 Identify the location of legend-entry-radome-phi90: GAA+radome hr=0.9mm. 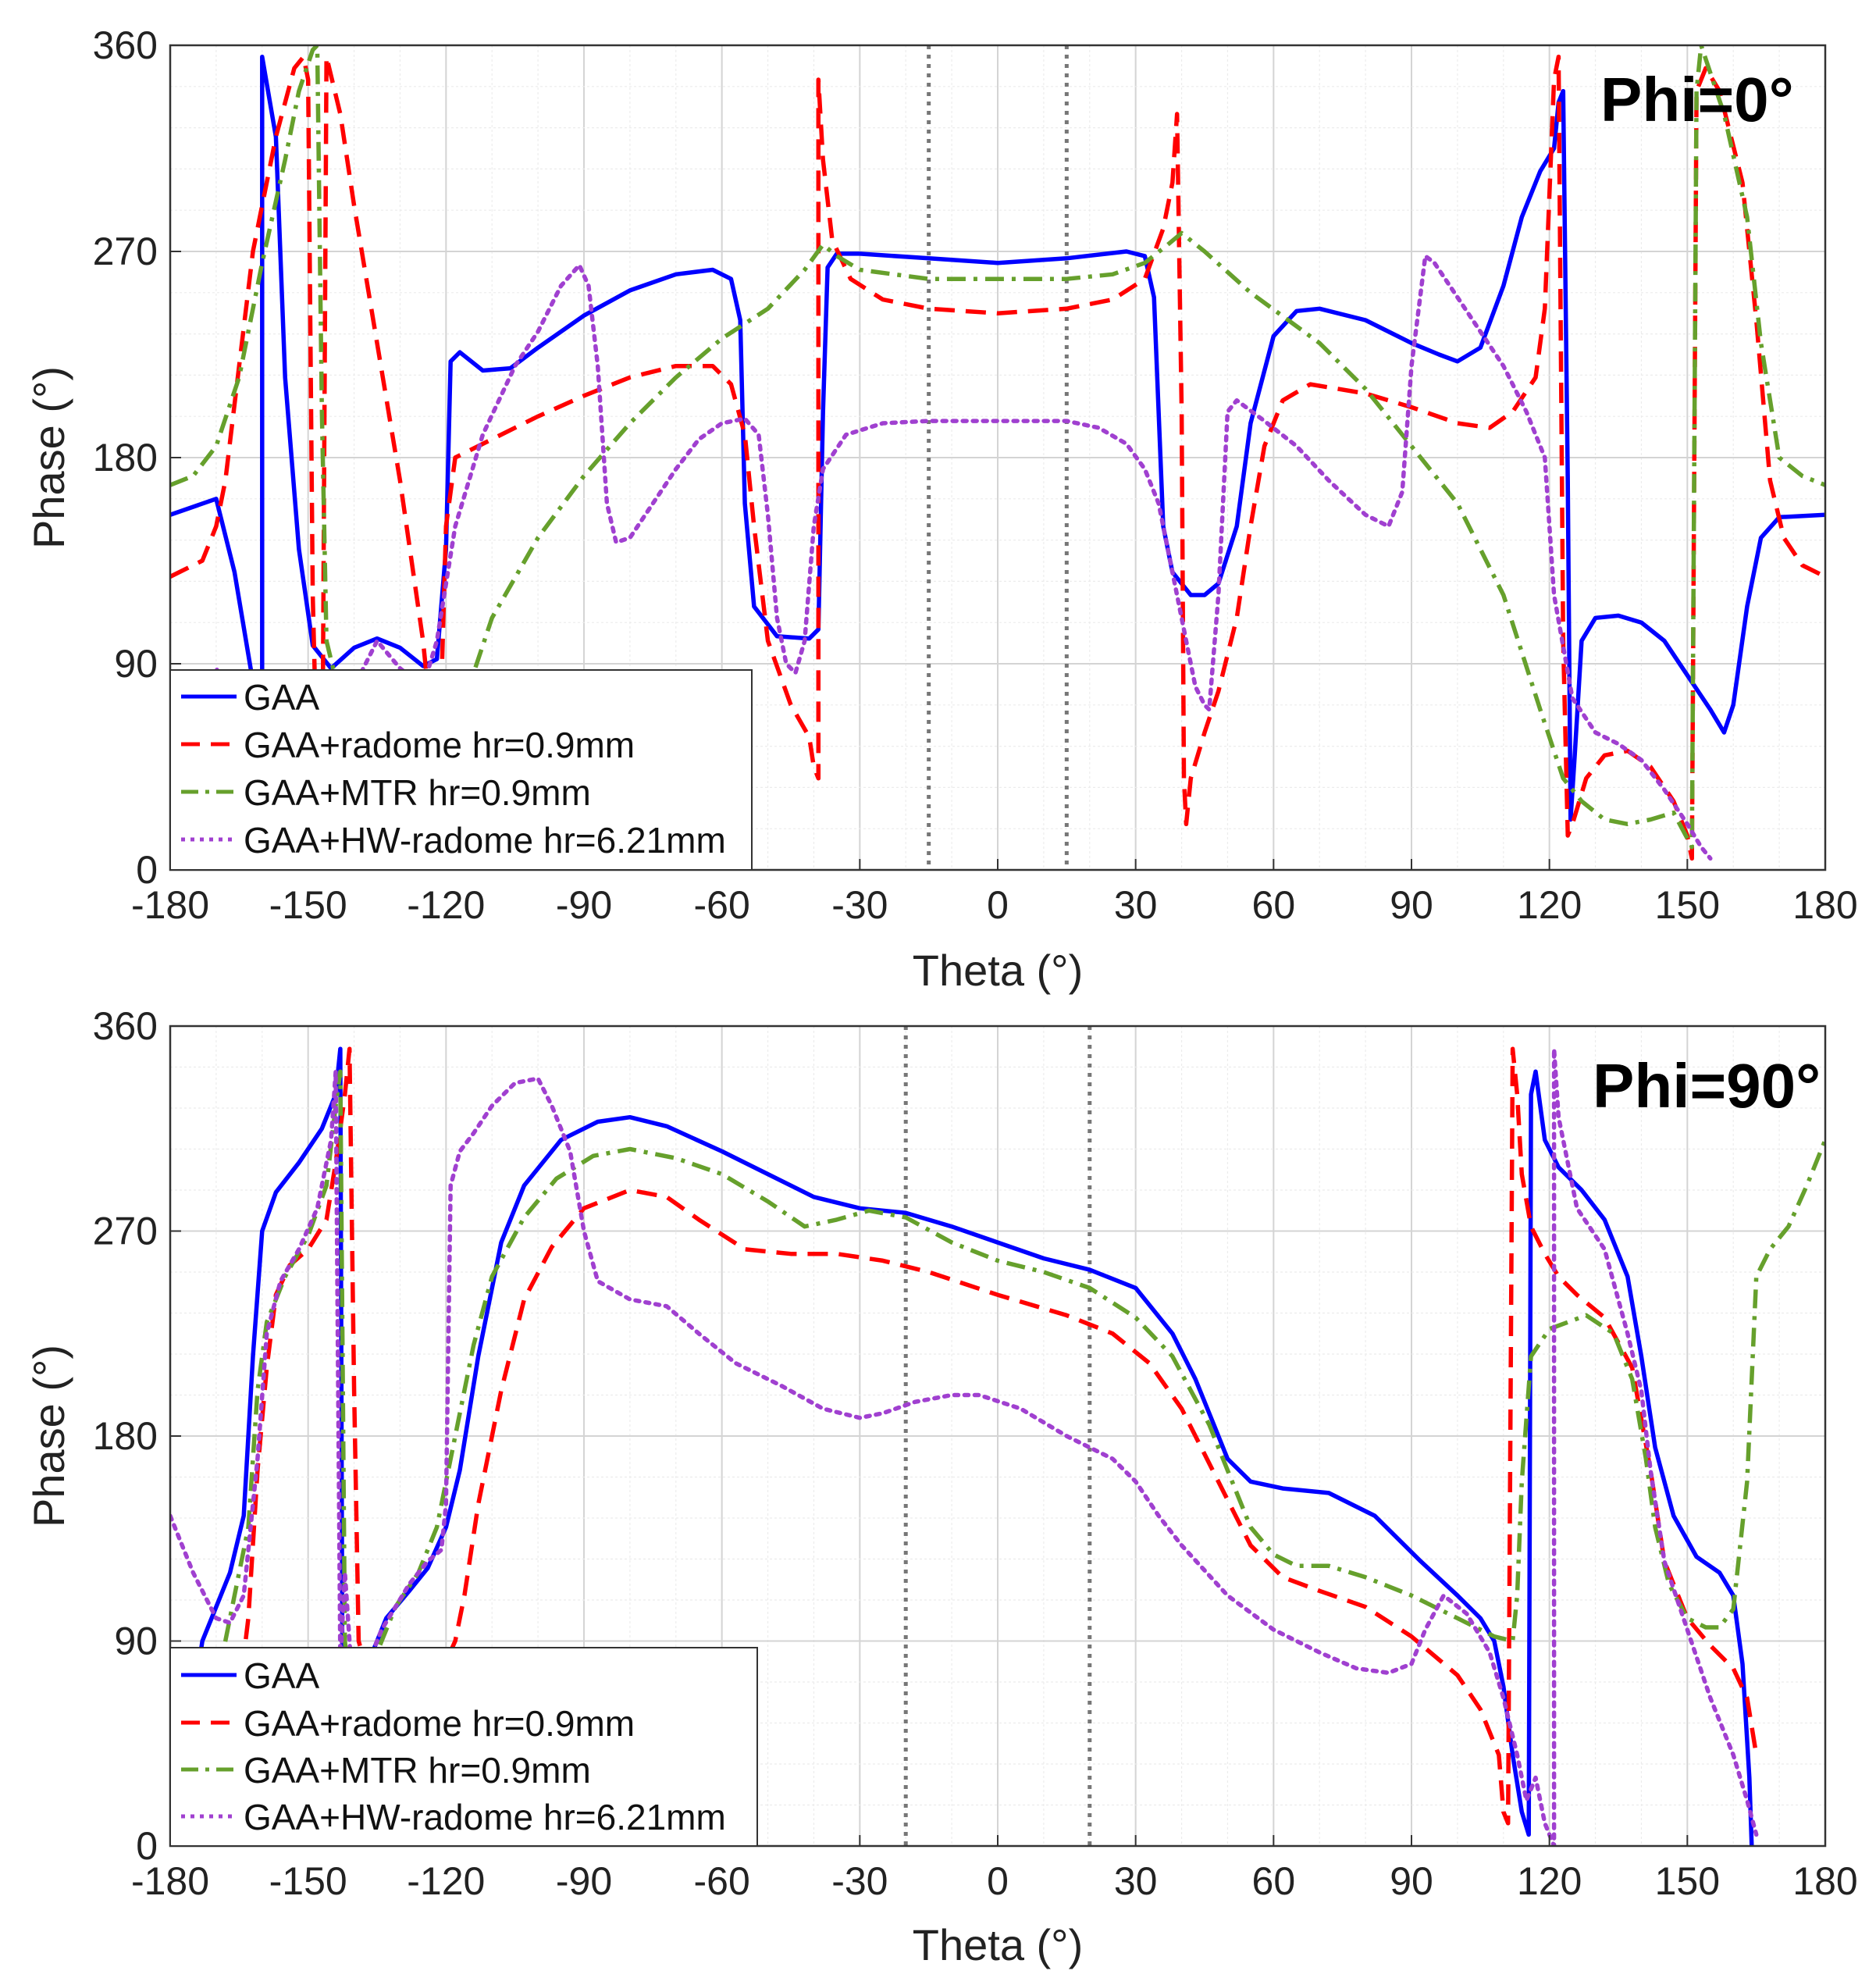
(408, 1723).